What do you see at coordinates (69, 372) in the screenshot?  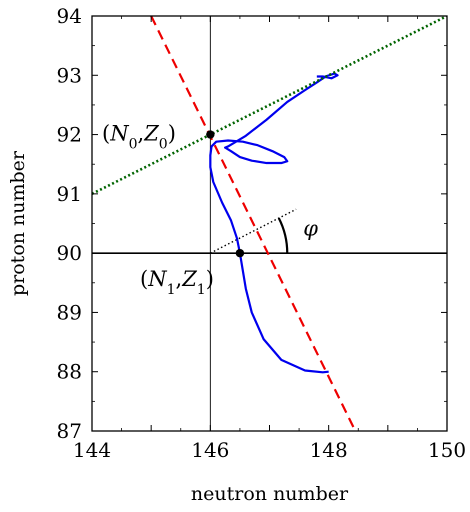 I see `y-tick-label: 88` at bounding box center [69, 372].